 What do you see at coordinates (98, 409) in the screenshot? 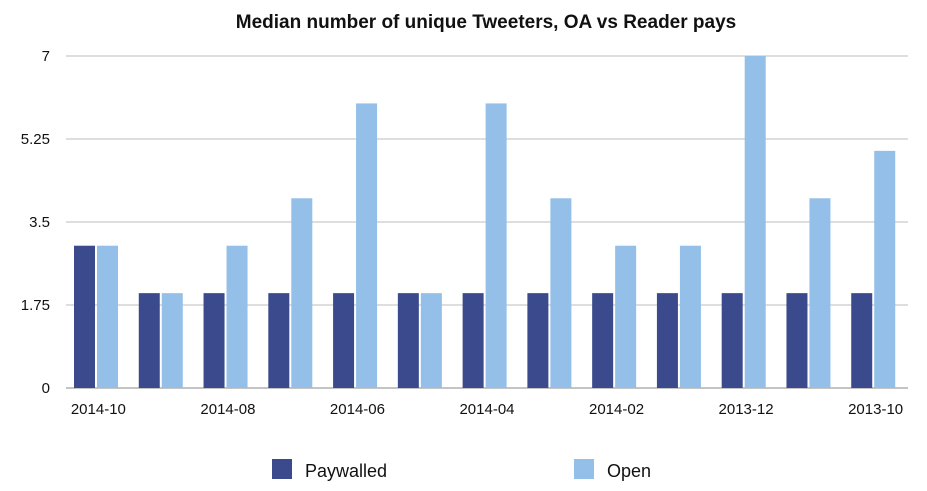
I see `x-tick-label: 2014-10` at bounding box center [98, 409].